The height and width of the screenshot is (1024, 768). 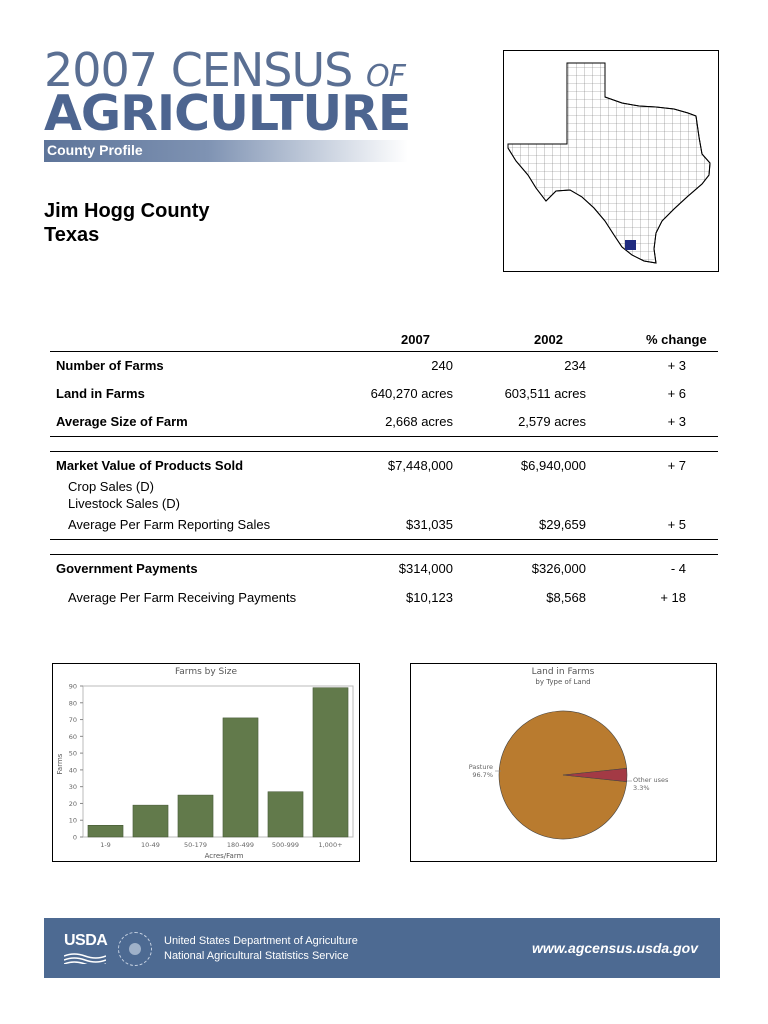 What do you see at coordinates (545, 393) in the screenshot?
I see `value-2002: 603,511 acres` at bounding box center [545, 393].